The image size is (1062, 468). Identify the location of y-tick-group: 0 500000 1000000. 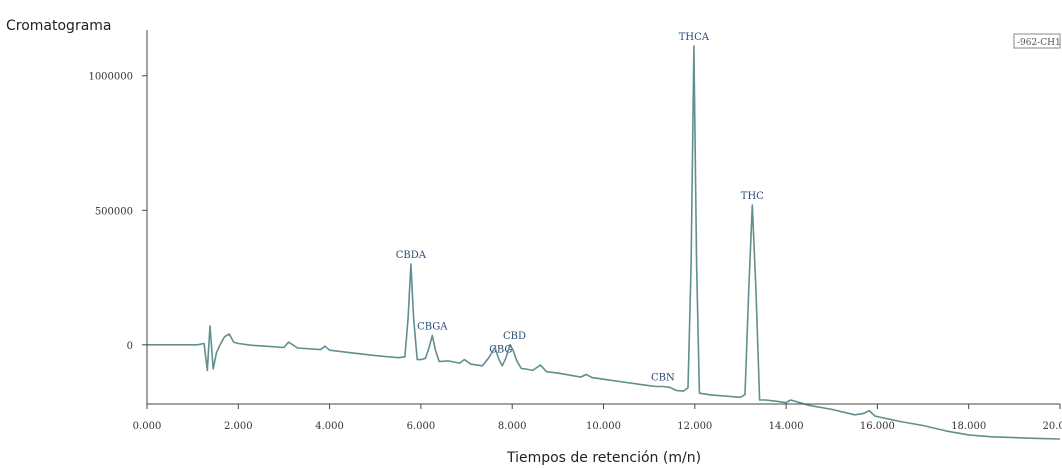
(117, 212).